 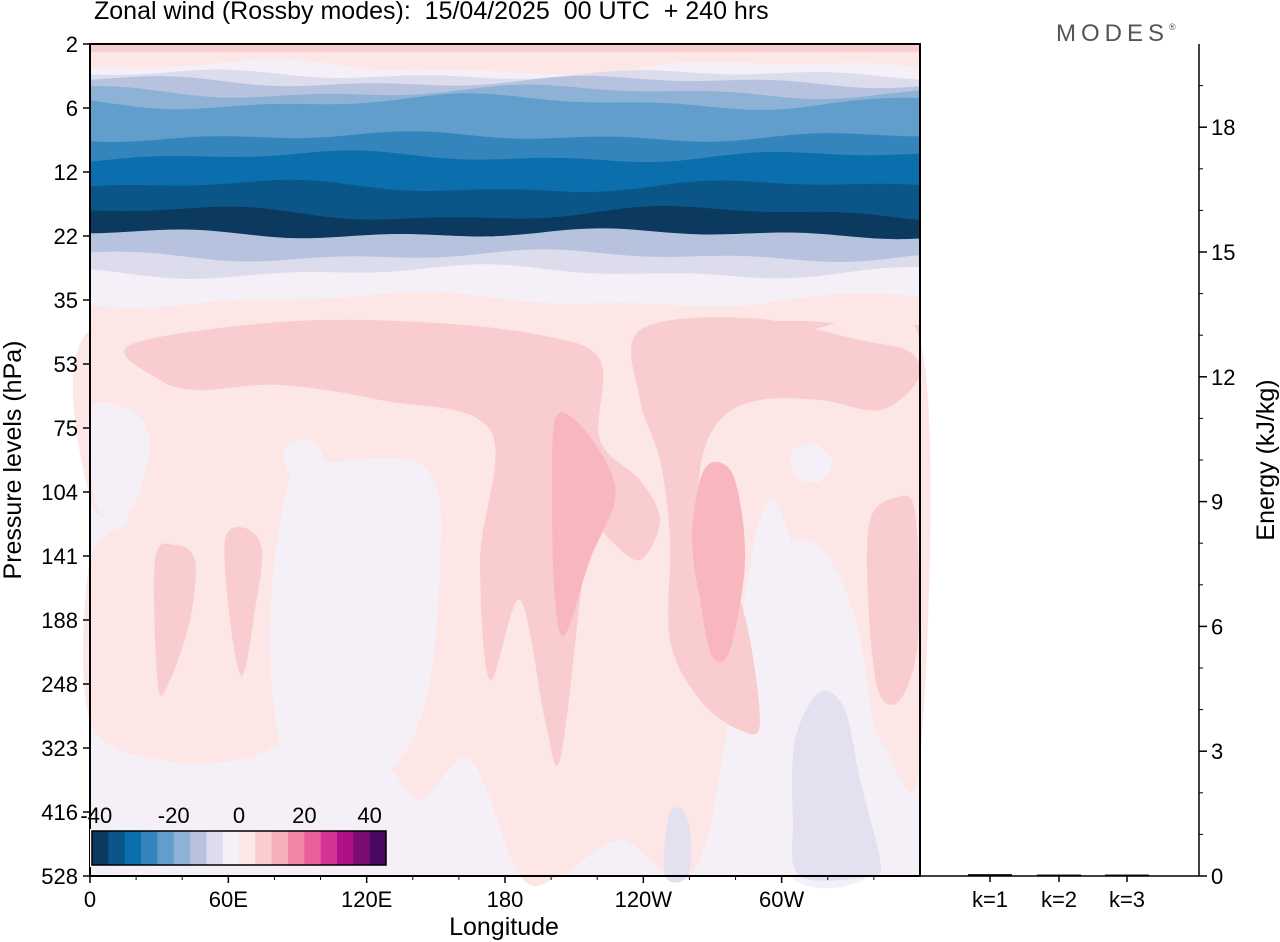 What do you see at coordinates (776, 526) in the screenshot?
I see `wind-region-plus10` at bounding box center [776, 526].